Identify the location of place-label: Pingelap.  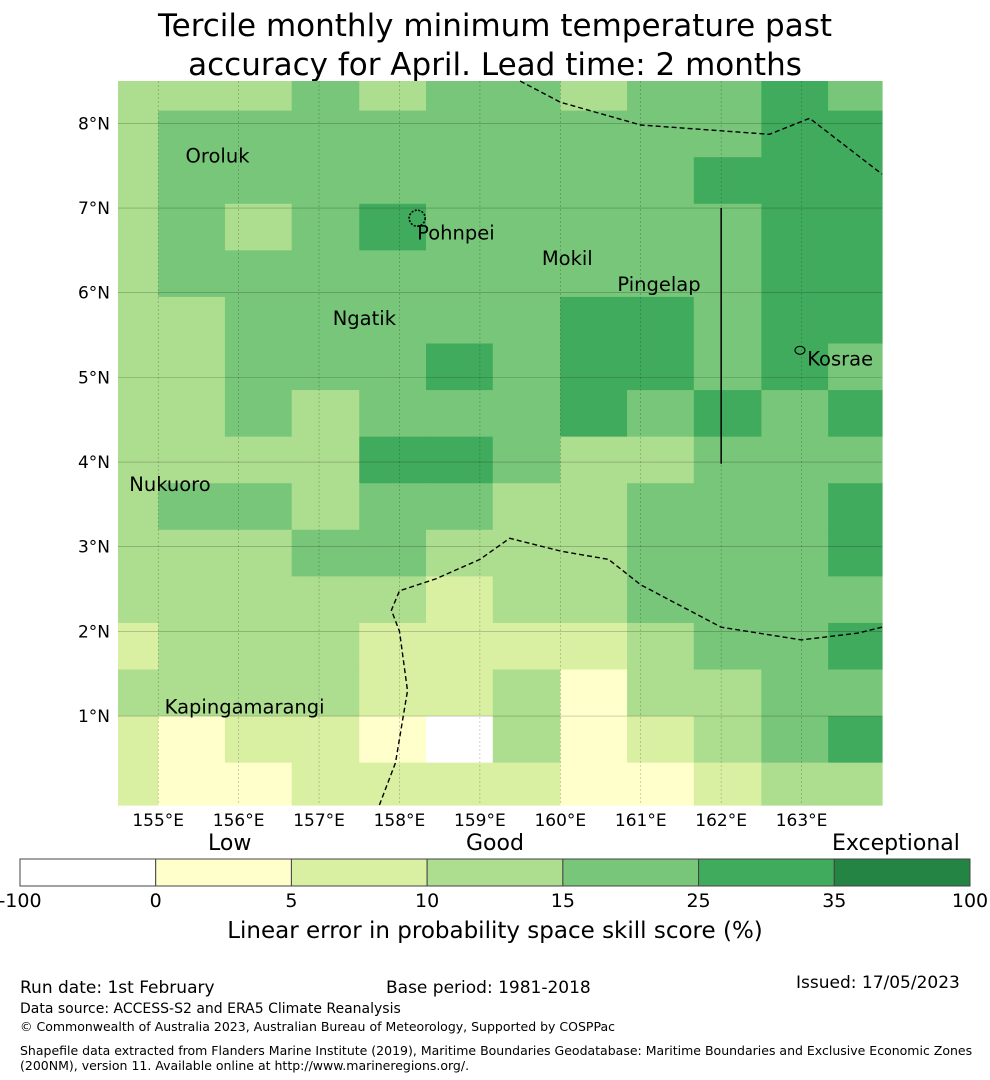
(658, 284).